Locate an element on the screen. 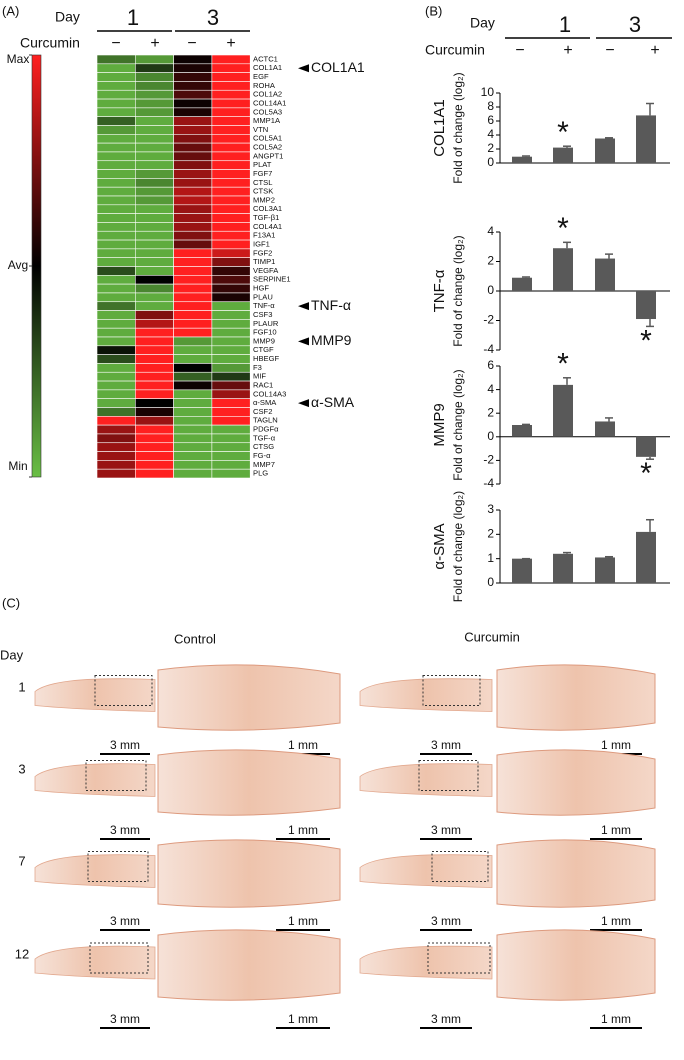 Image resolution: width=684 pixels, height=1060 pixels. label: + is located at coordinates (654, 50).